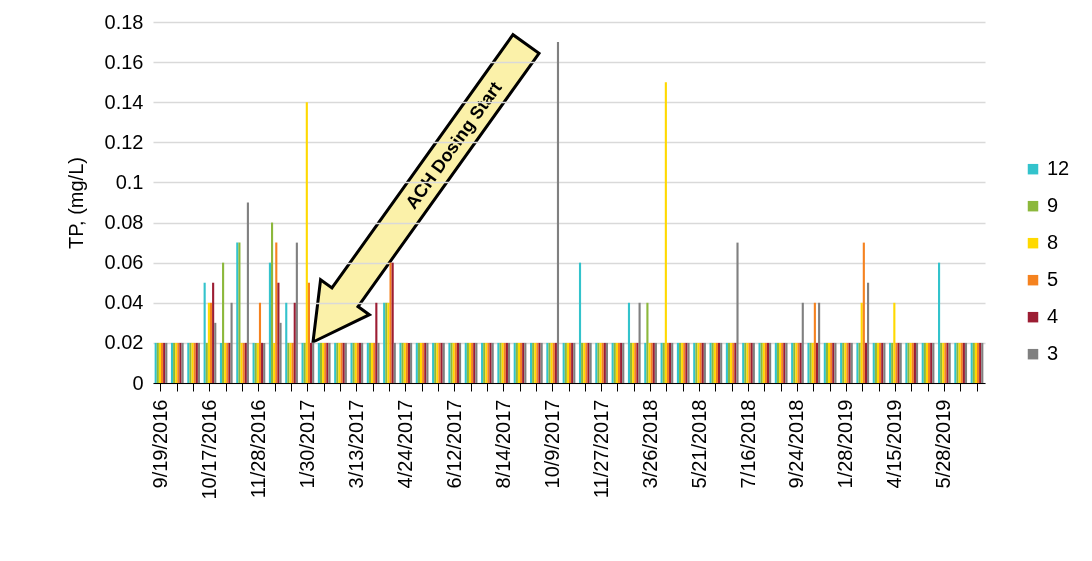  What do you see at coordinates (502, 444) in the screenshot?
I see `x-tick-label: 8/14/2017` at bounding box center [502, 444].